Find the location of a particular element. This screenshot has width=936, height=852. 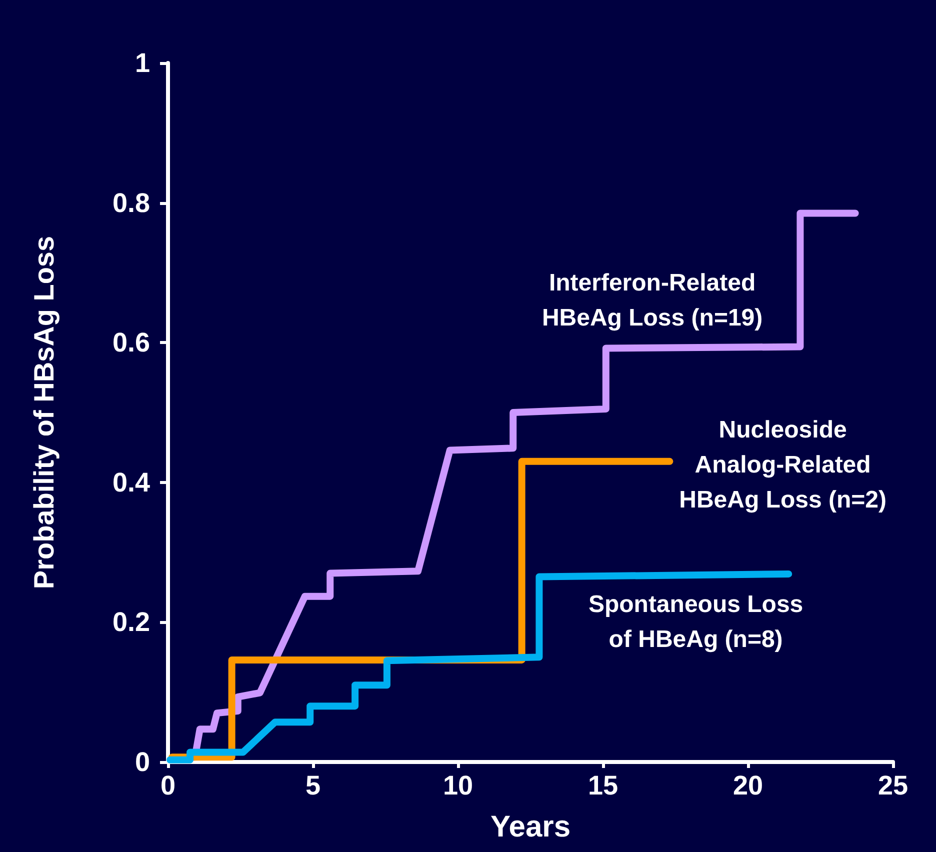

series-label: Nucleoside Analog-Related HBeAg Loss (n=2) is located at coordinates (782, 465).